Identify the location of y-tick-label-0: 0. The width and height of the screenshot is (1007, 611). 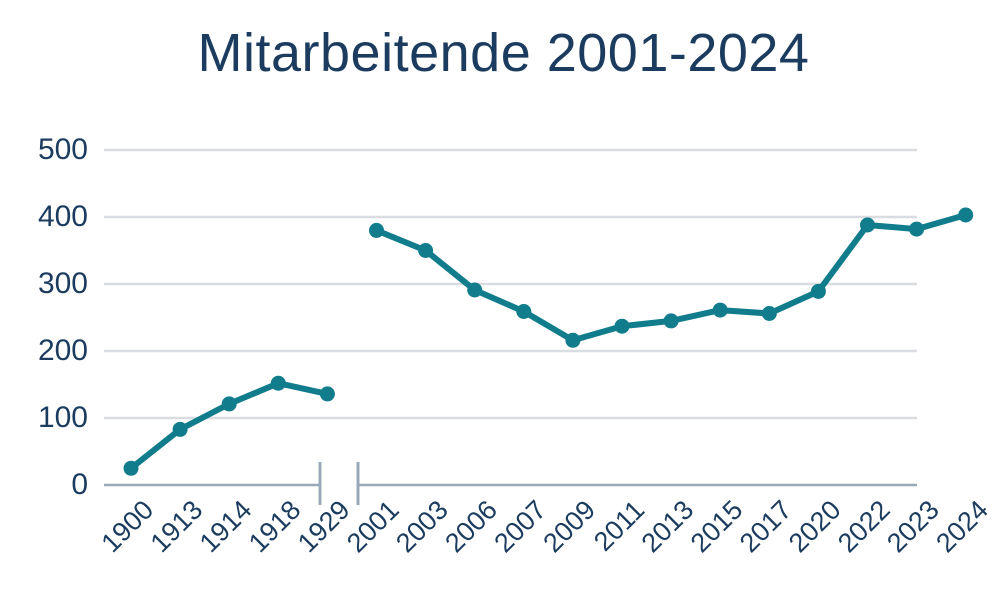
(79, 484).